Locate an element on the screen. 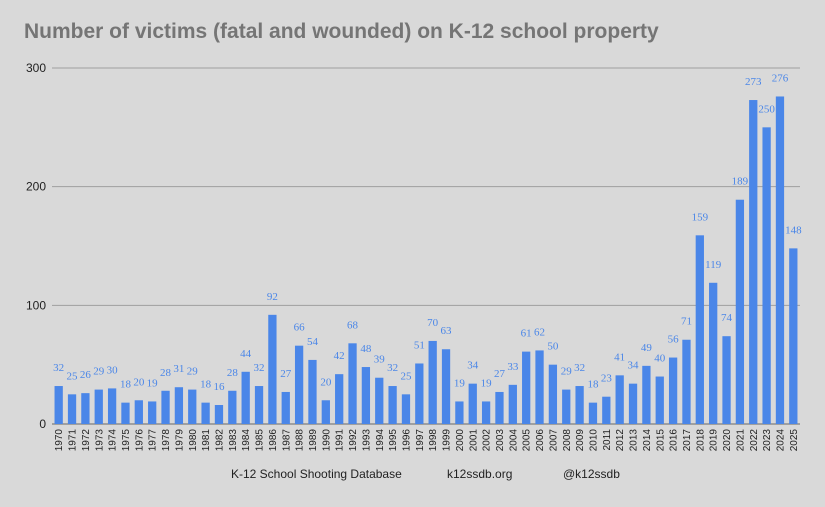 The width and height of the screenshot is (825, 507). x-tick-label: 2005 is located at coordinates (527, 440).